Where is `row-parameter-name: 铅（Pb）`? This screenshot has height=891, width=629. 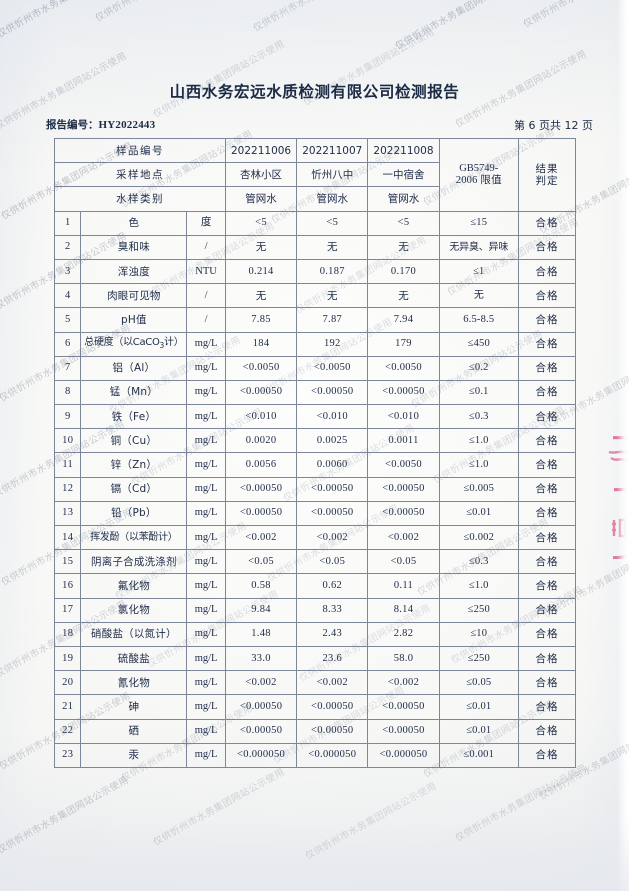 row-parameter-name: 铅（Pb） is located at coordinates (134, 513).